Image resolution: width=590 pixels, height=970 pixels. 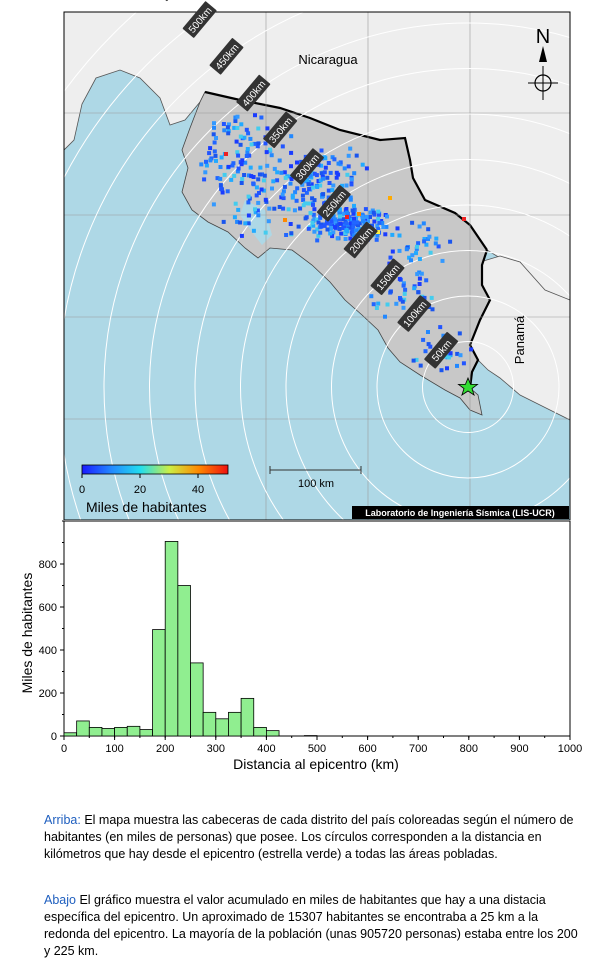 I want to click on border-north, so click(x=346, y=170).